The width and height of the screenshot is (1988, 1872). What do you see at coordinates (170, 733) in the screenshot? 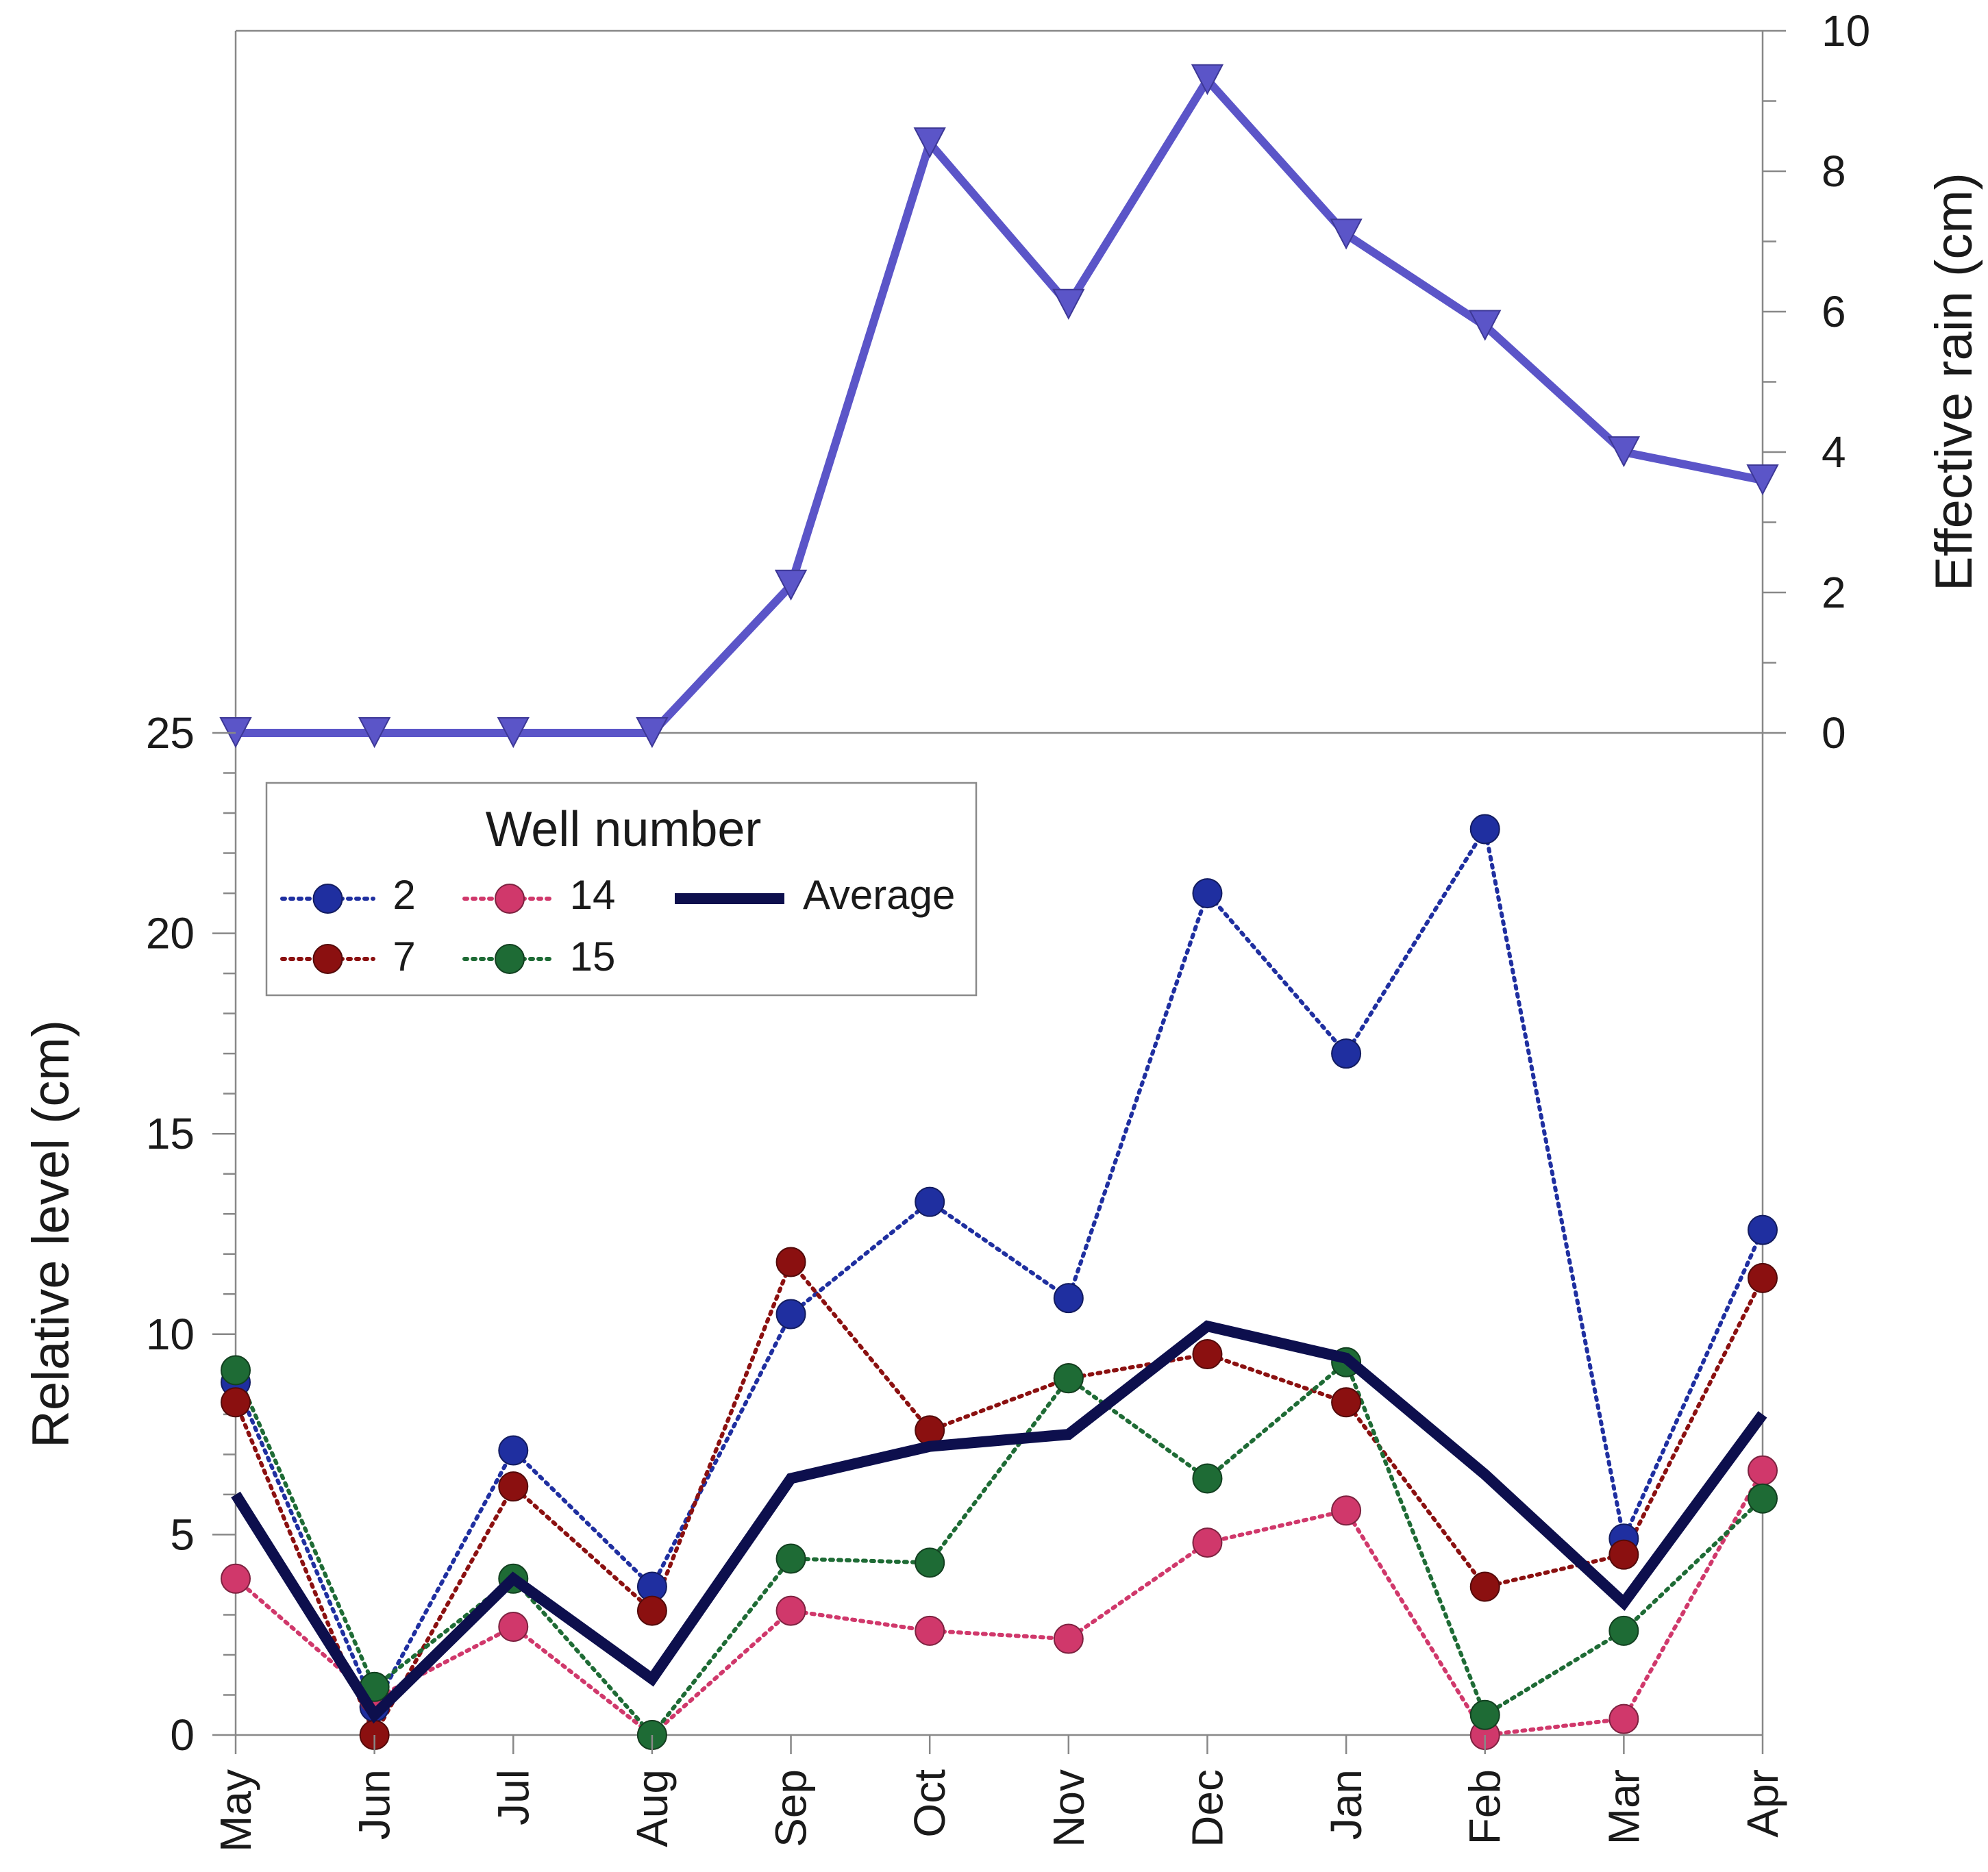
I see `left-tick-label: 25` at bounding box center [170, 733].